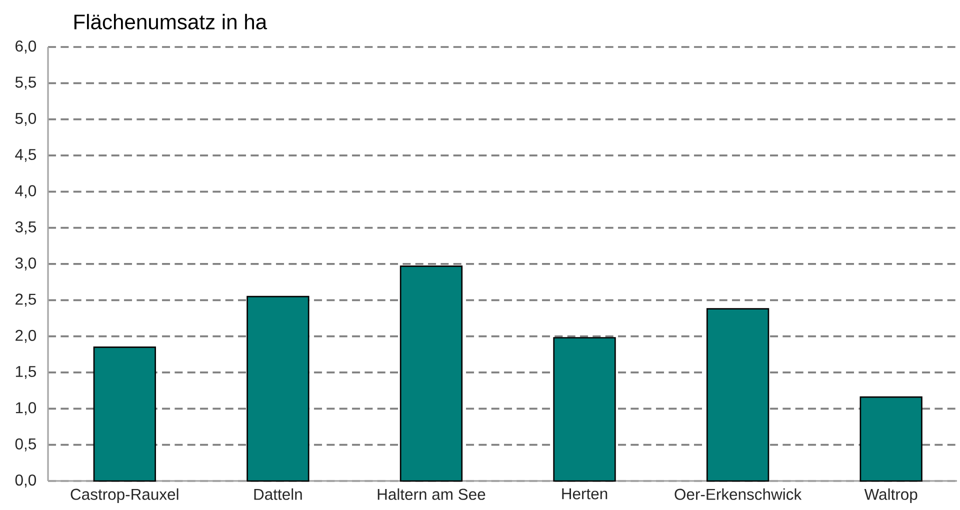  Describe the element at coordinates (26, 336) in the screenshot. I see `y-tick-label: 2,0` at that location.